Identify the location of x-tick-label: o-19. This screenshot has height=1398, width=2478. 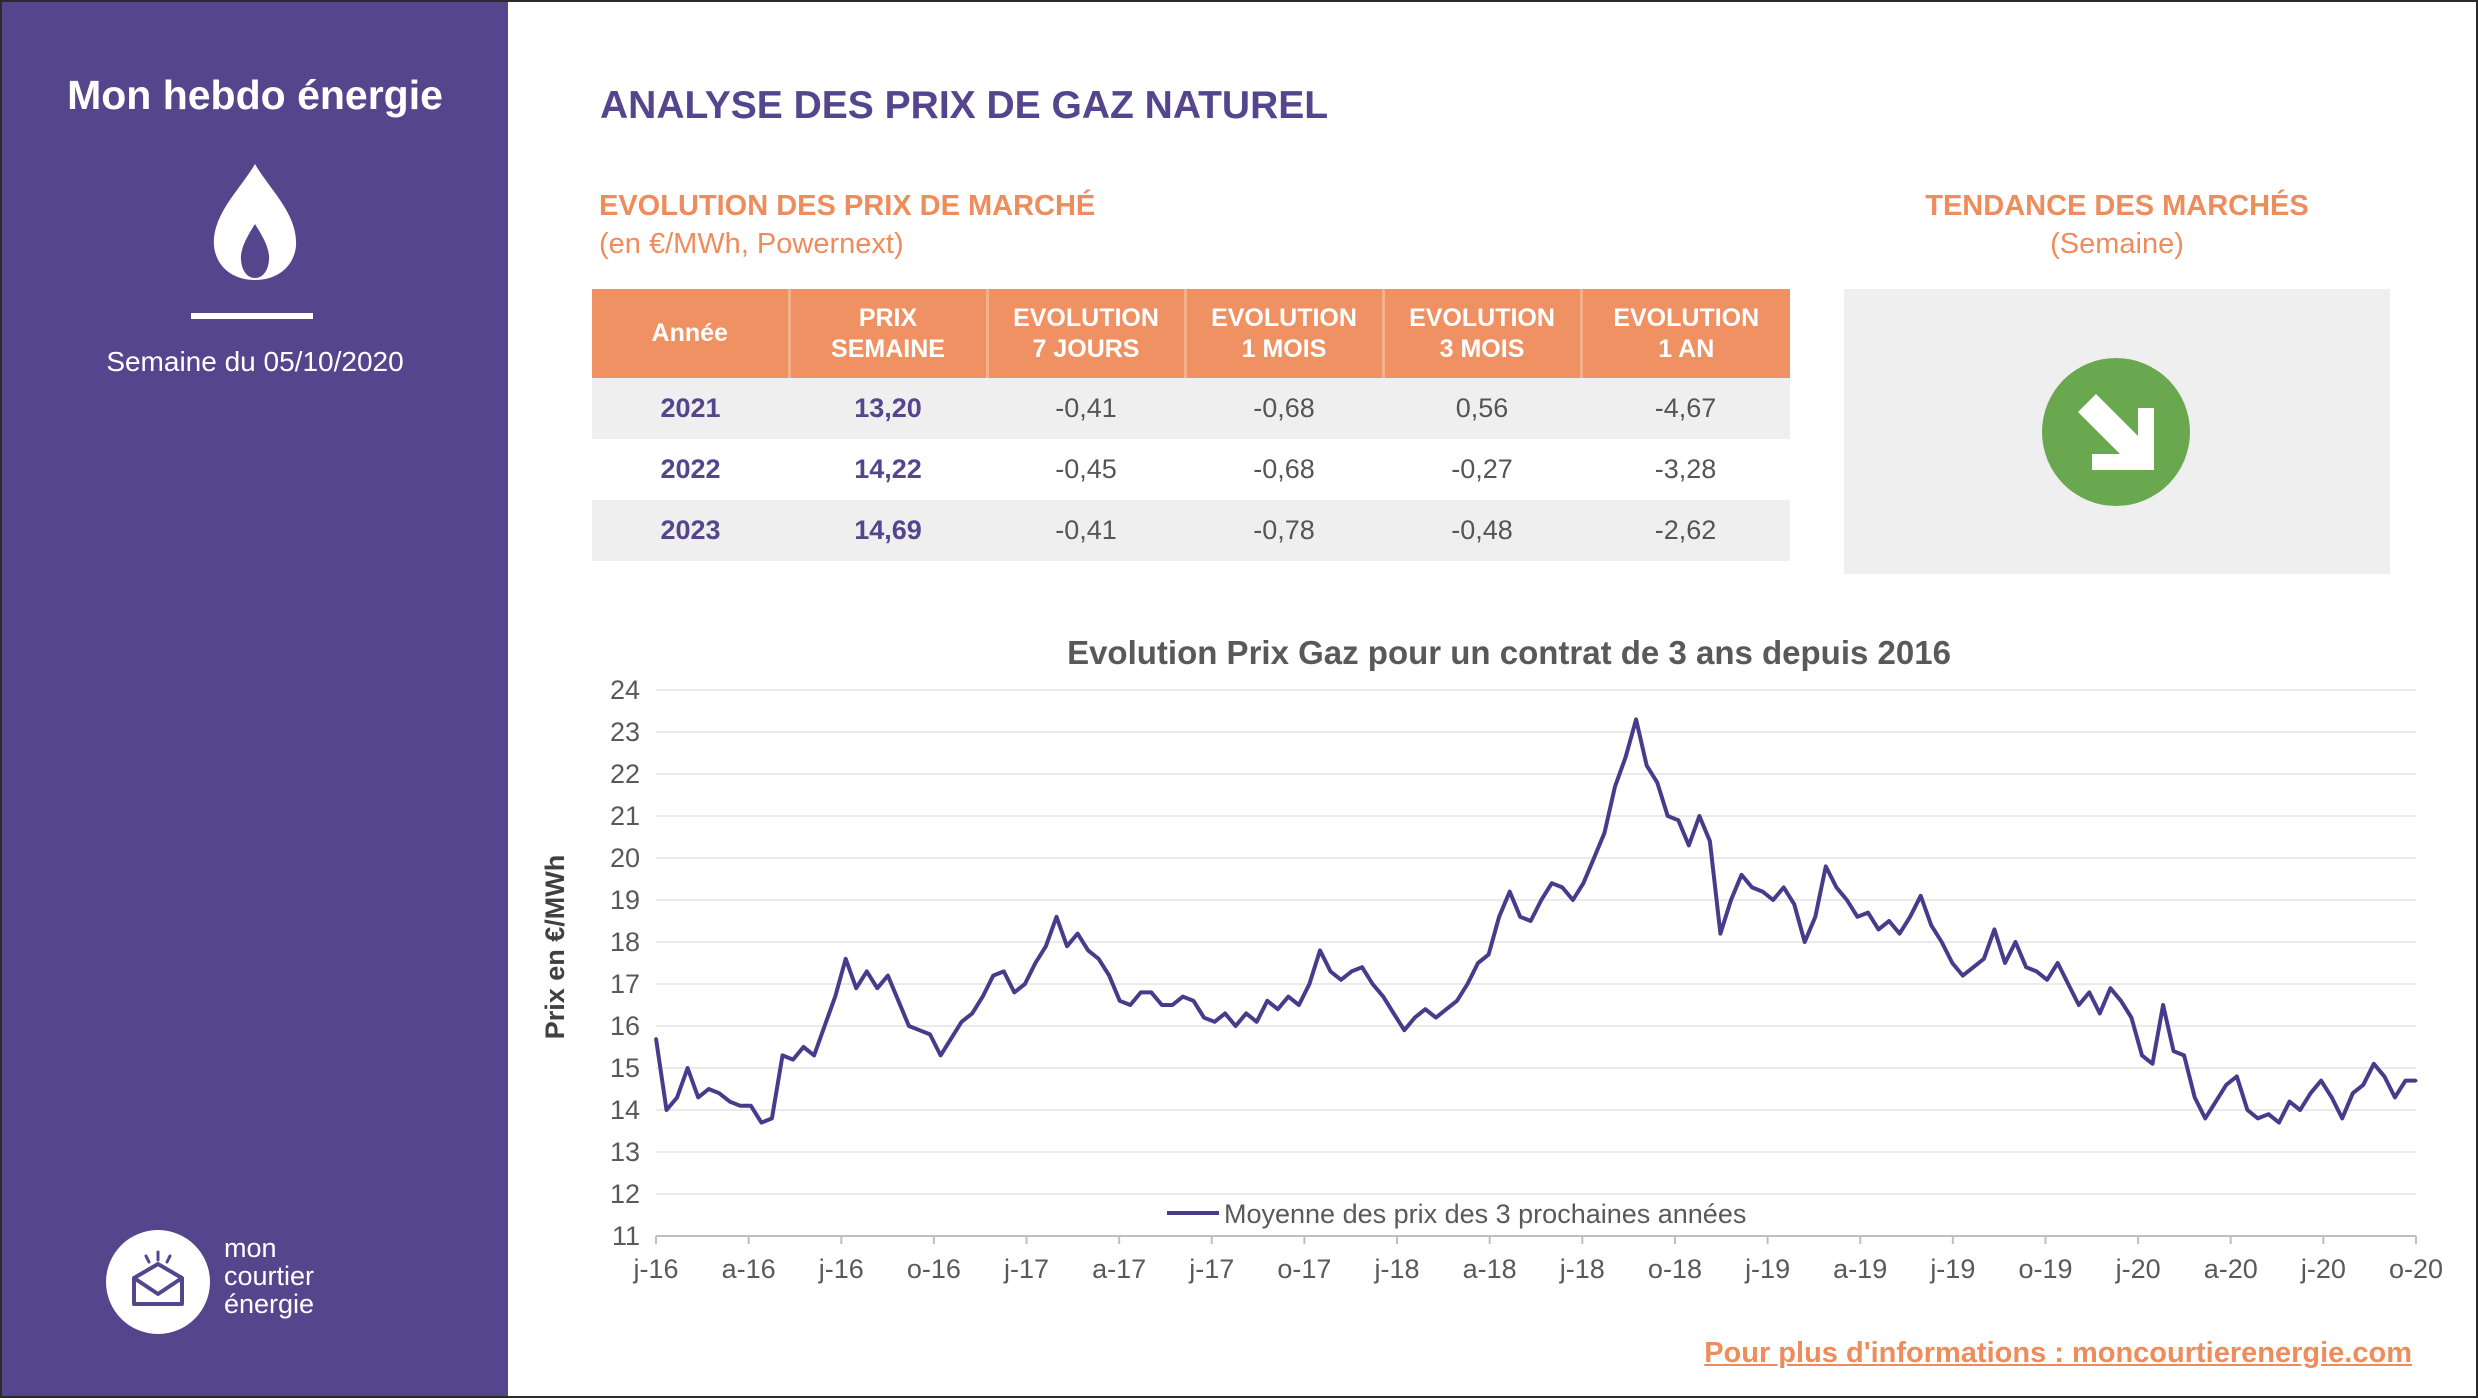
(2045, 1269).